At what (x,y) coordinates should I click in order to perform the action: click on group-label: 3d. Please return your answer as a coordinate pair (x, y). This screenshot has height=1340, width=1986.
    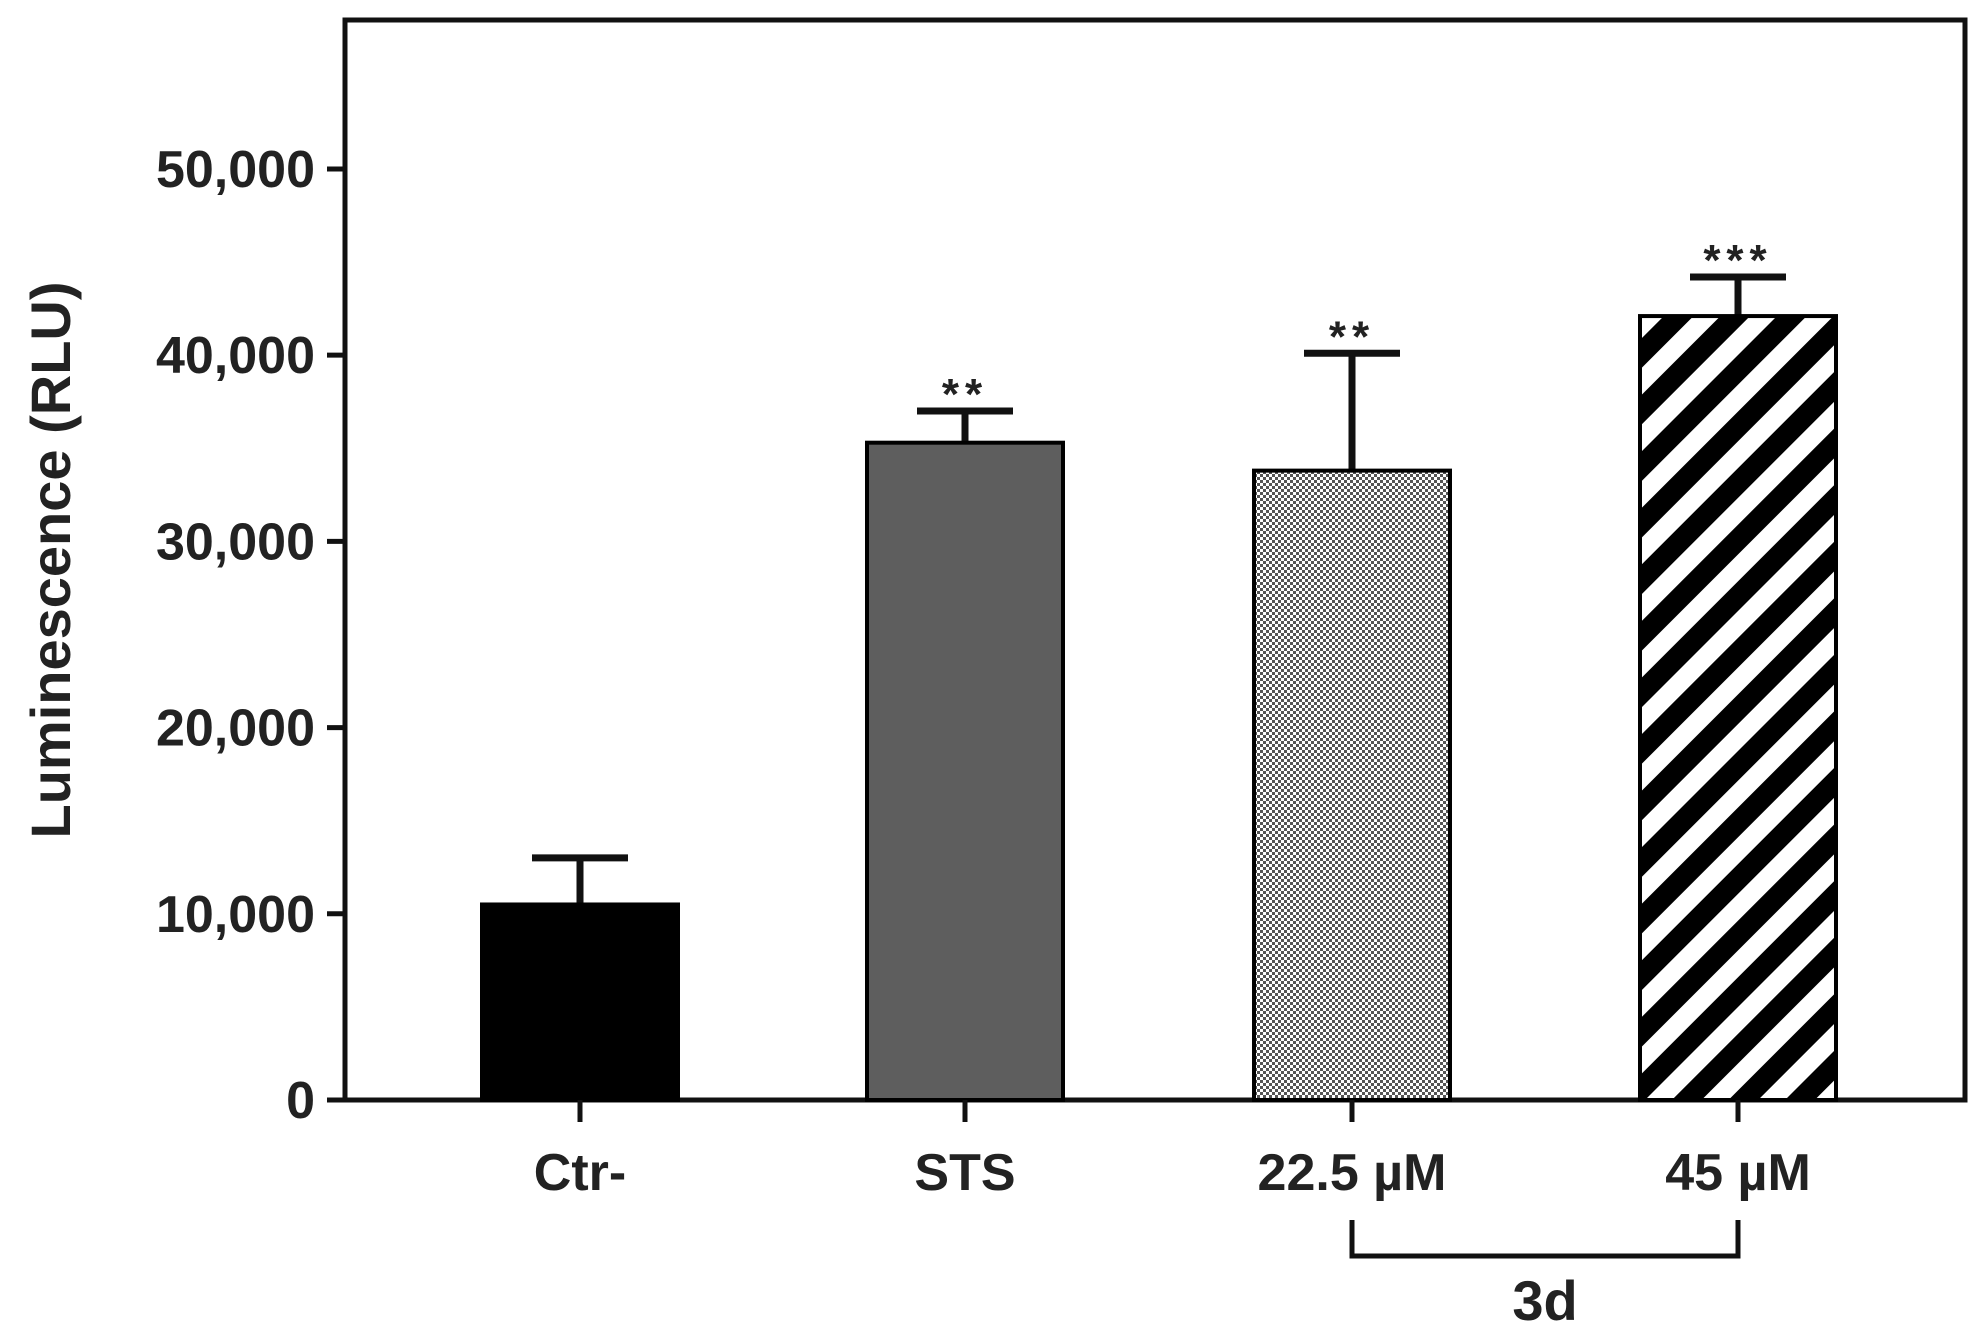
    Looking at the image, I should click on (1544, 1300).